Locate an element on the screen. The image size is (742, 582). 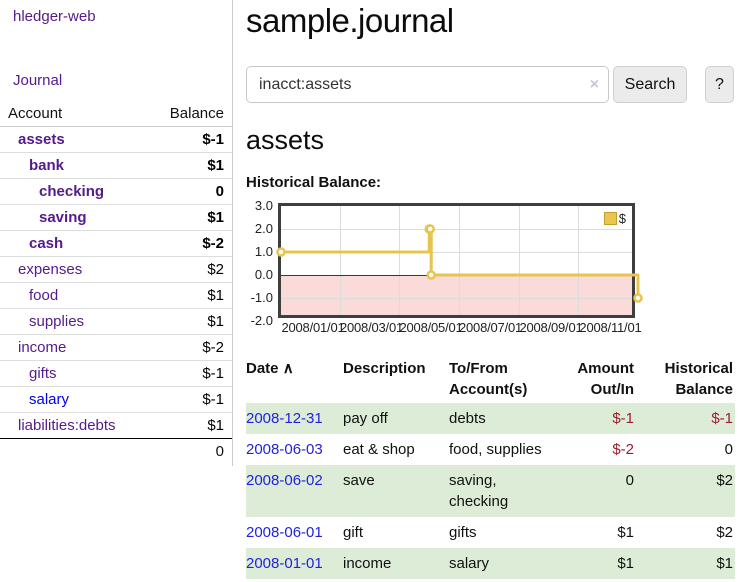
app-brand-link: hledger-web is located at coordinates (54, 16).